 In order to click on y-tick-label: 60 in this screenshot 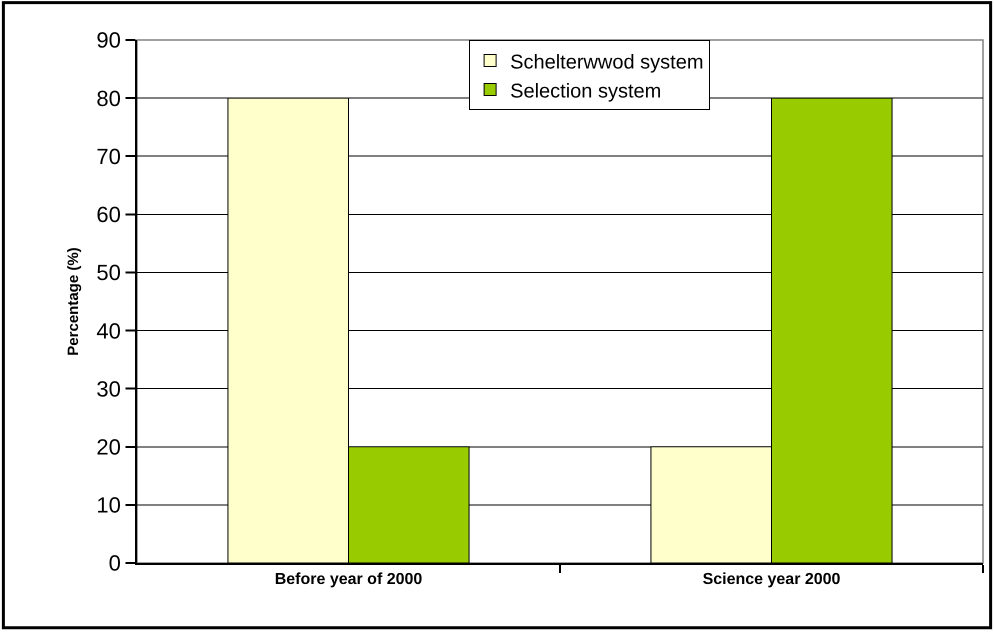, I will do `click(108, 215)`.